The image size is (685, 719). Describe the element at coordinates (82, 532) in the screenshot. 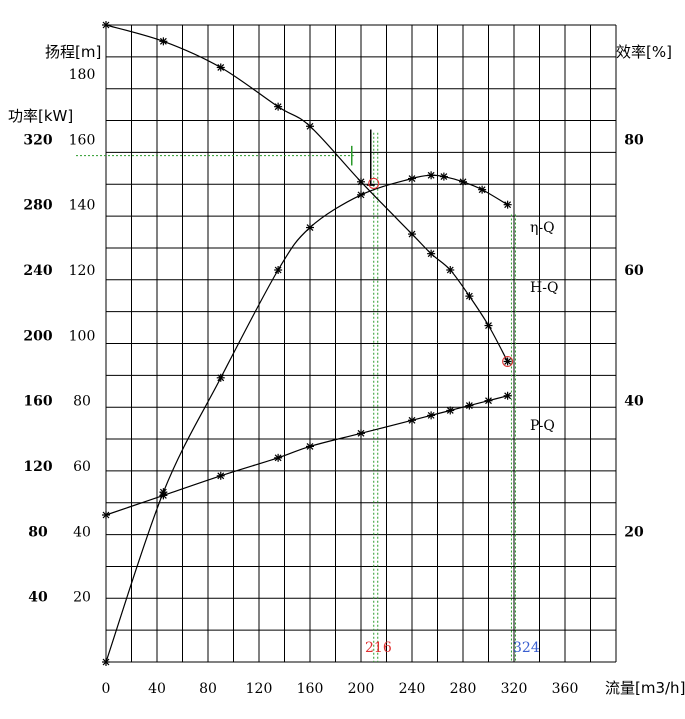

I see `head-tick-label: 40` at that location.